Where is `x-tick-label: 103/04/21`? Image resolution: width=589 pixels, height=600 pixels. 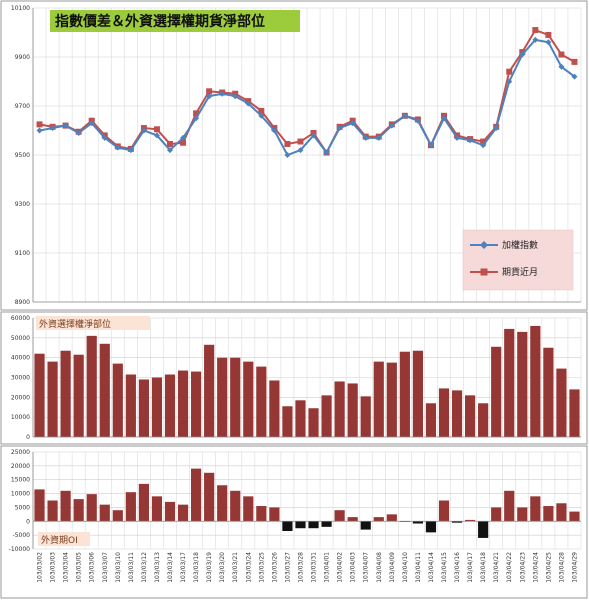 x-tick-label: 103/04/21 is located at coordinates (496, 567).